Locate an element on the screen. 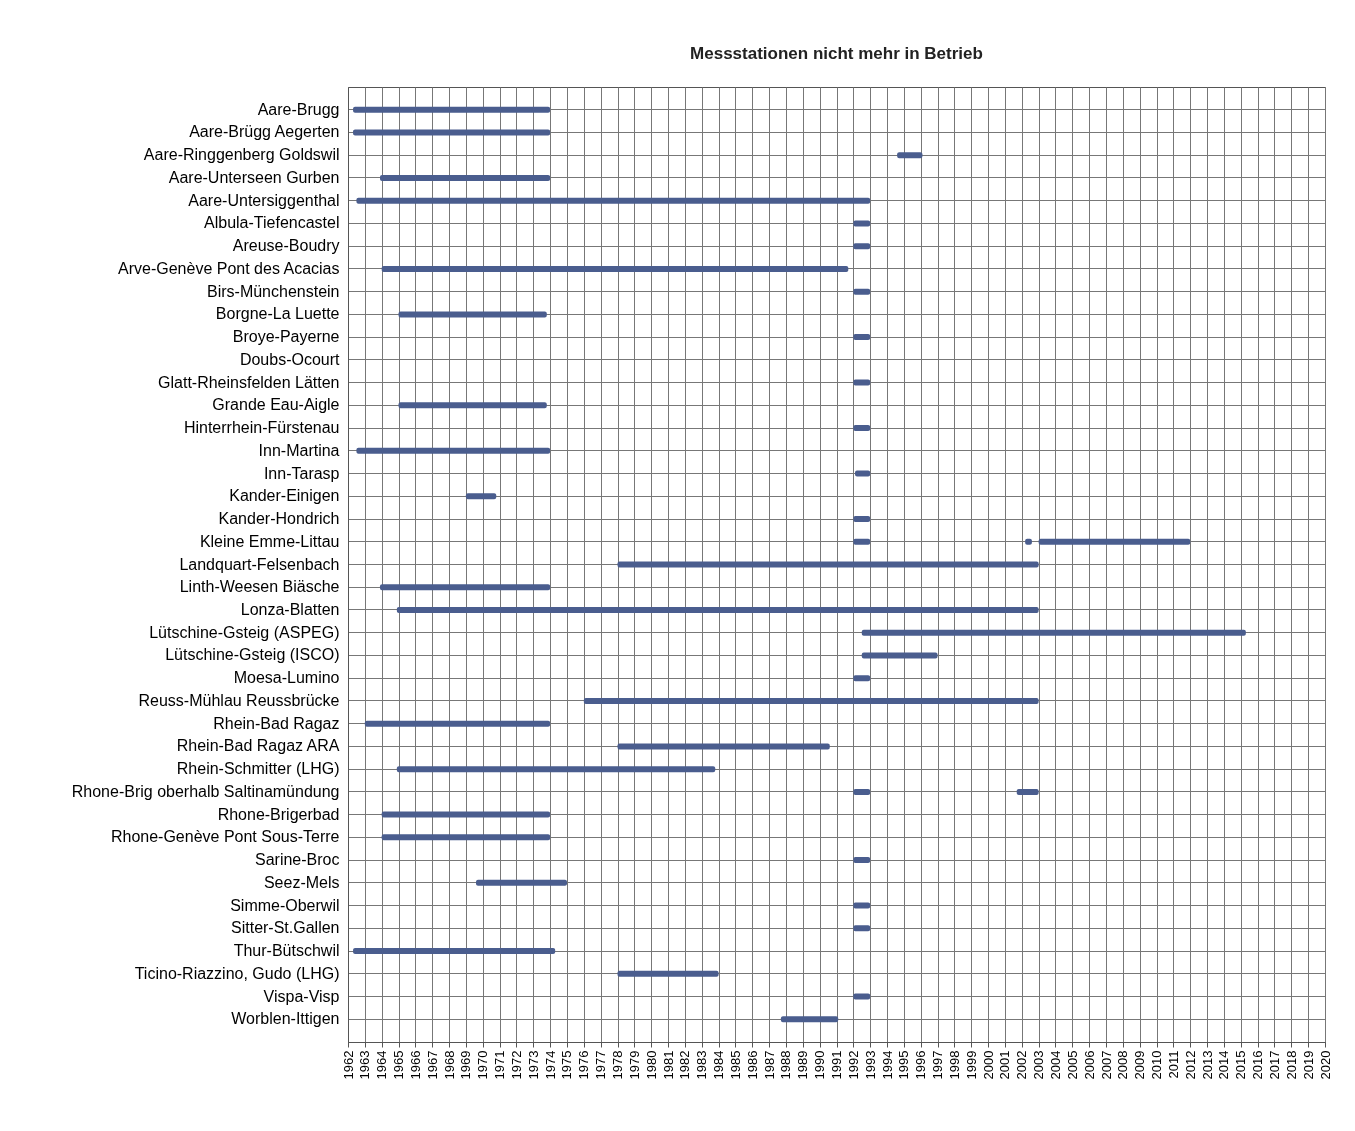  x-tick-label: 2007 is located at coordinates (1106, 1065).